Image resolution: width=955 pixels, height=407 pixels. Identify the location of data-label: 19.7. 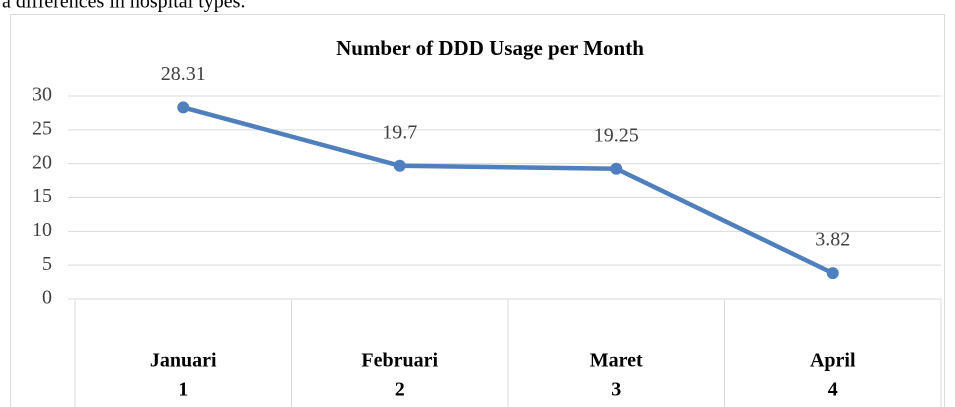
(399, 132).